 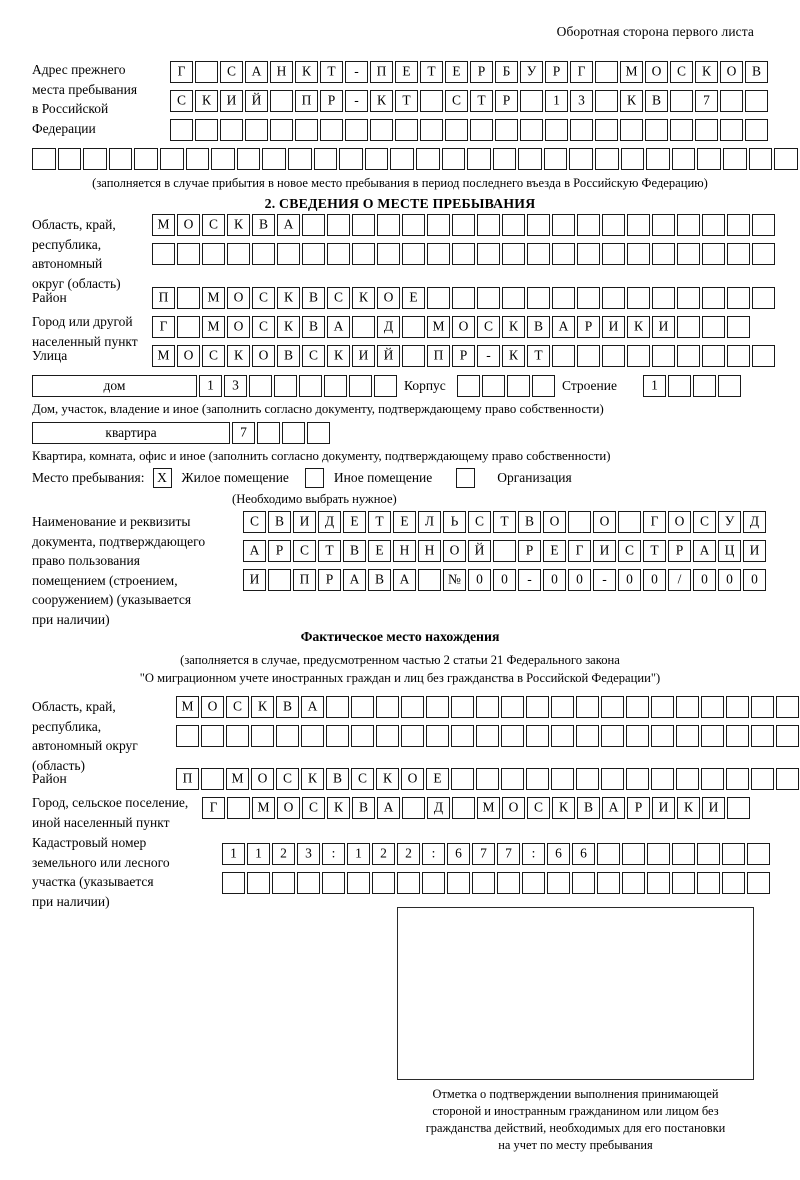 What do you see at coordinates (281, 72) in the screenshot?
I see `char-cell: Н` at bounding box center [281, 72].